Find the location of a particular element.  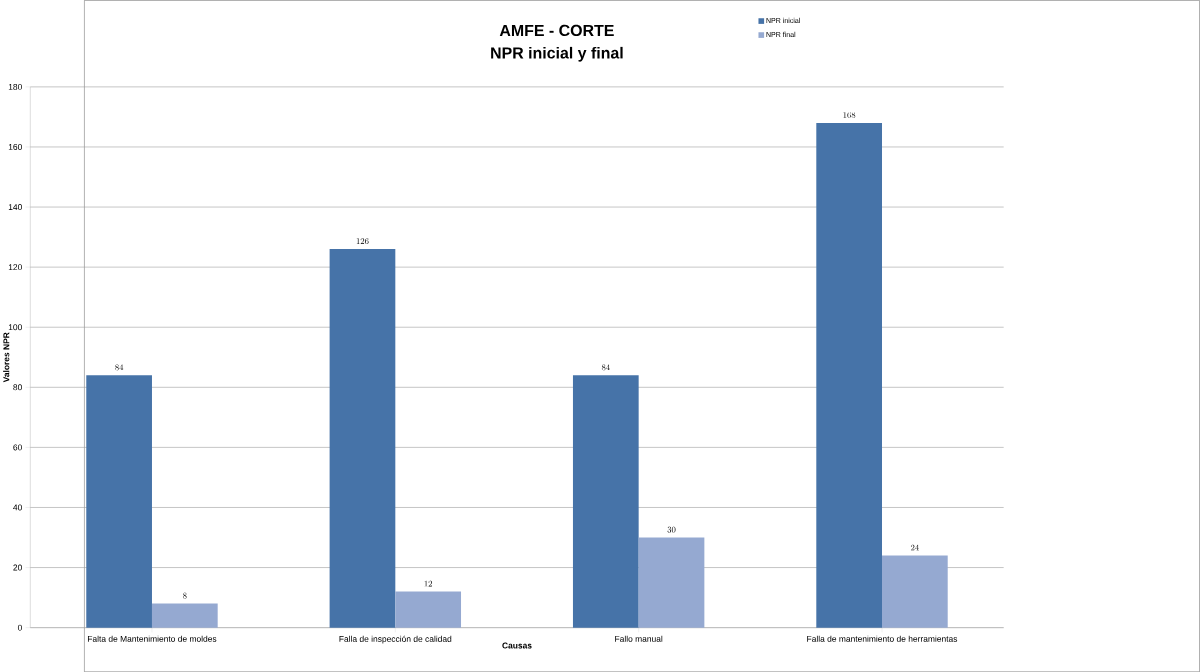

y-tick-label: 160 is located at coordinates (15, 146).